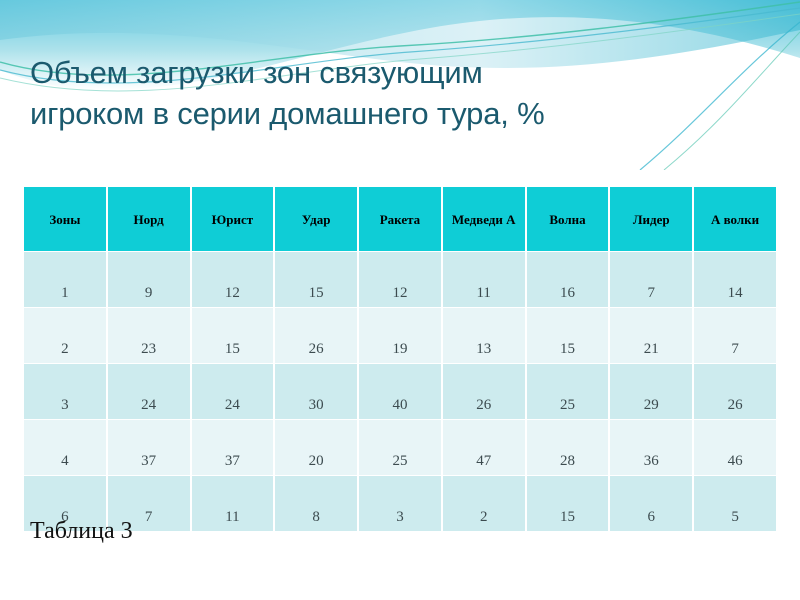 The height and width of the screenshot is (600, 800). I want to click on table-row: 6 7 11 8 3 2 15 6 5, so click(400, 503).